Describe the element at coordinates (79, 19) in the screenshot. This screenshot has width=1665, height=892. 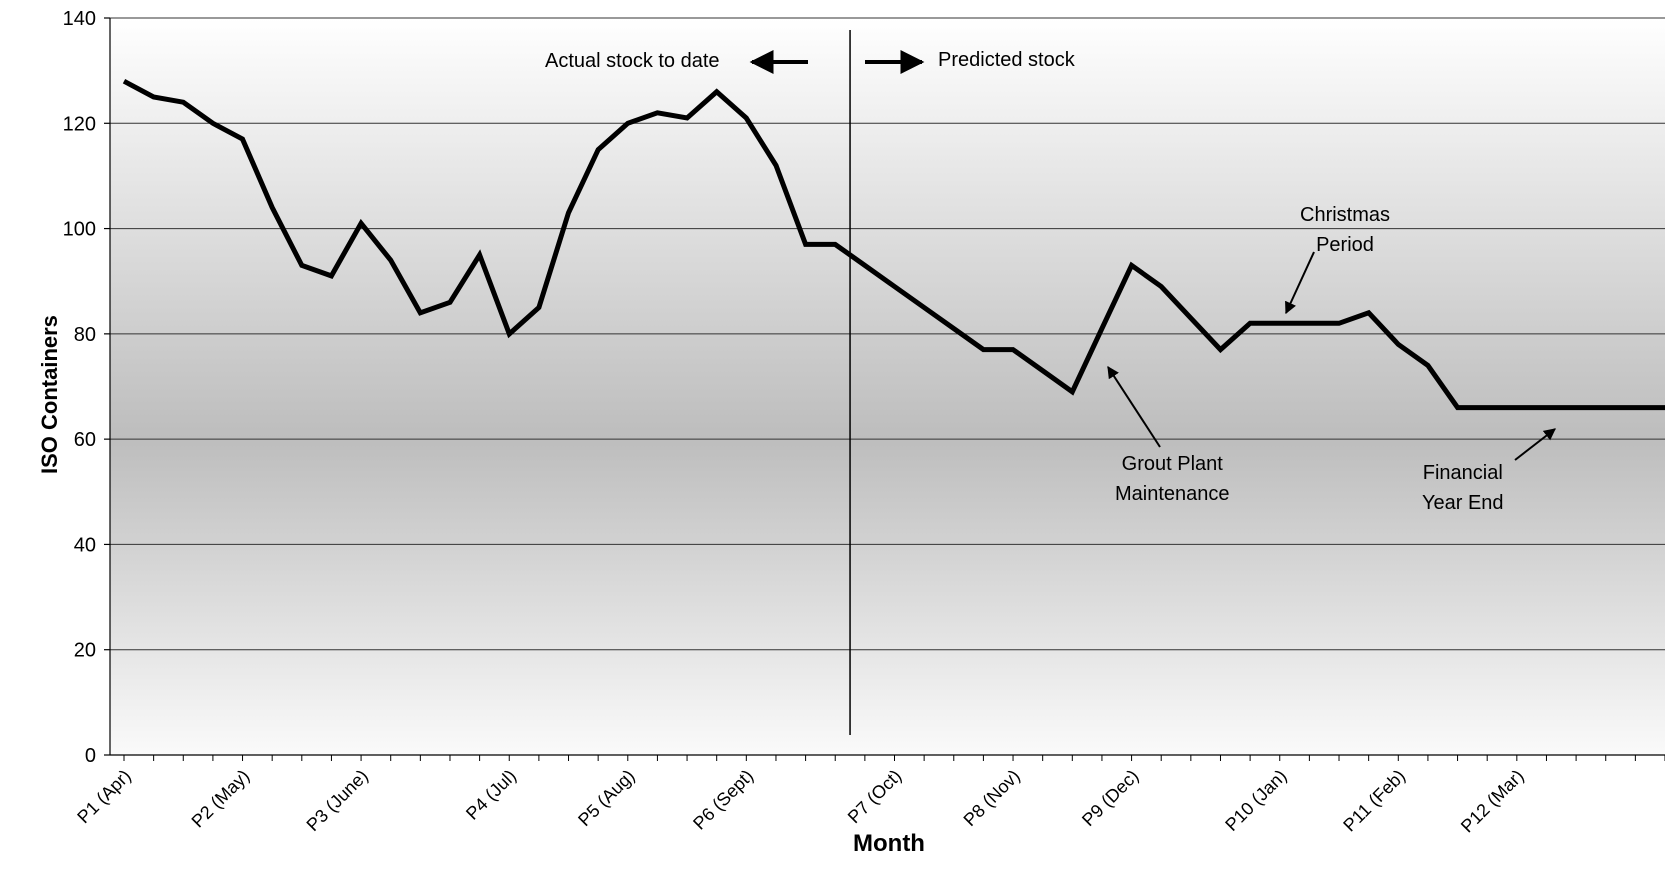
I see `y-tick-label-140: 140` at that location.